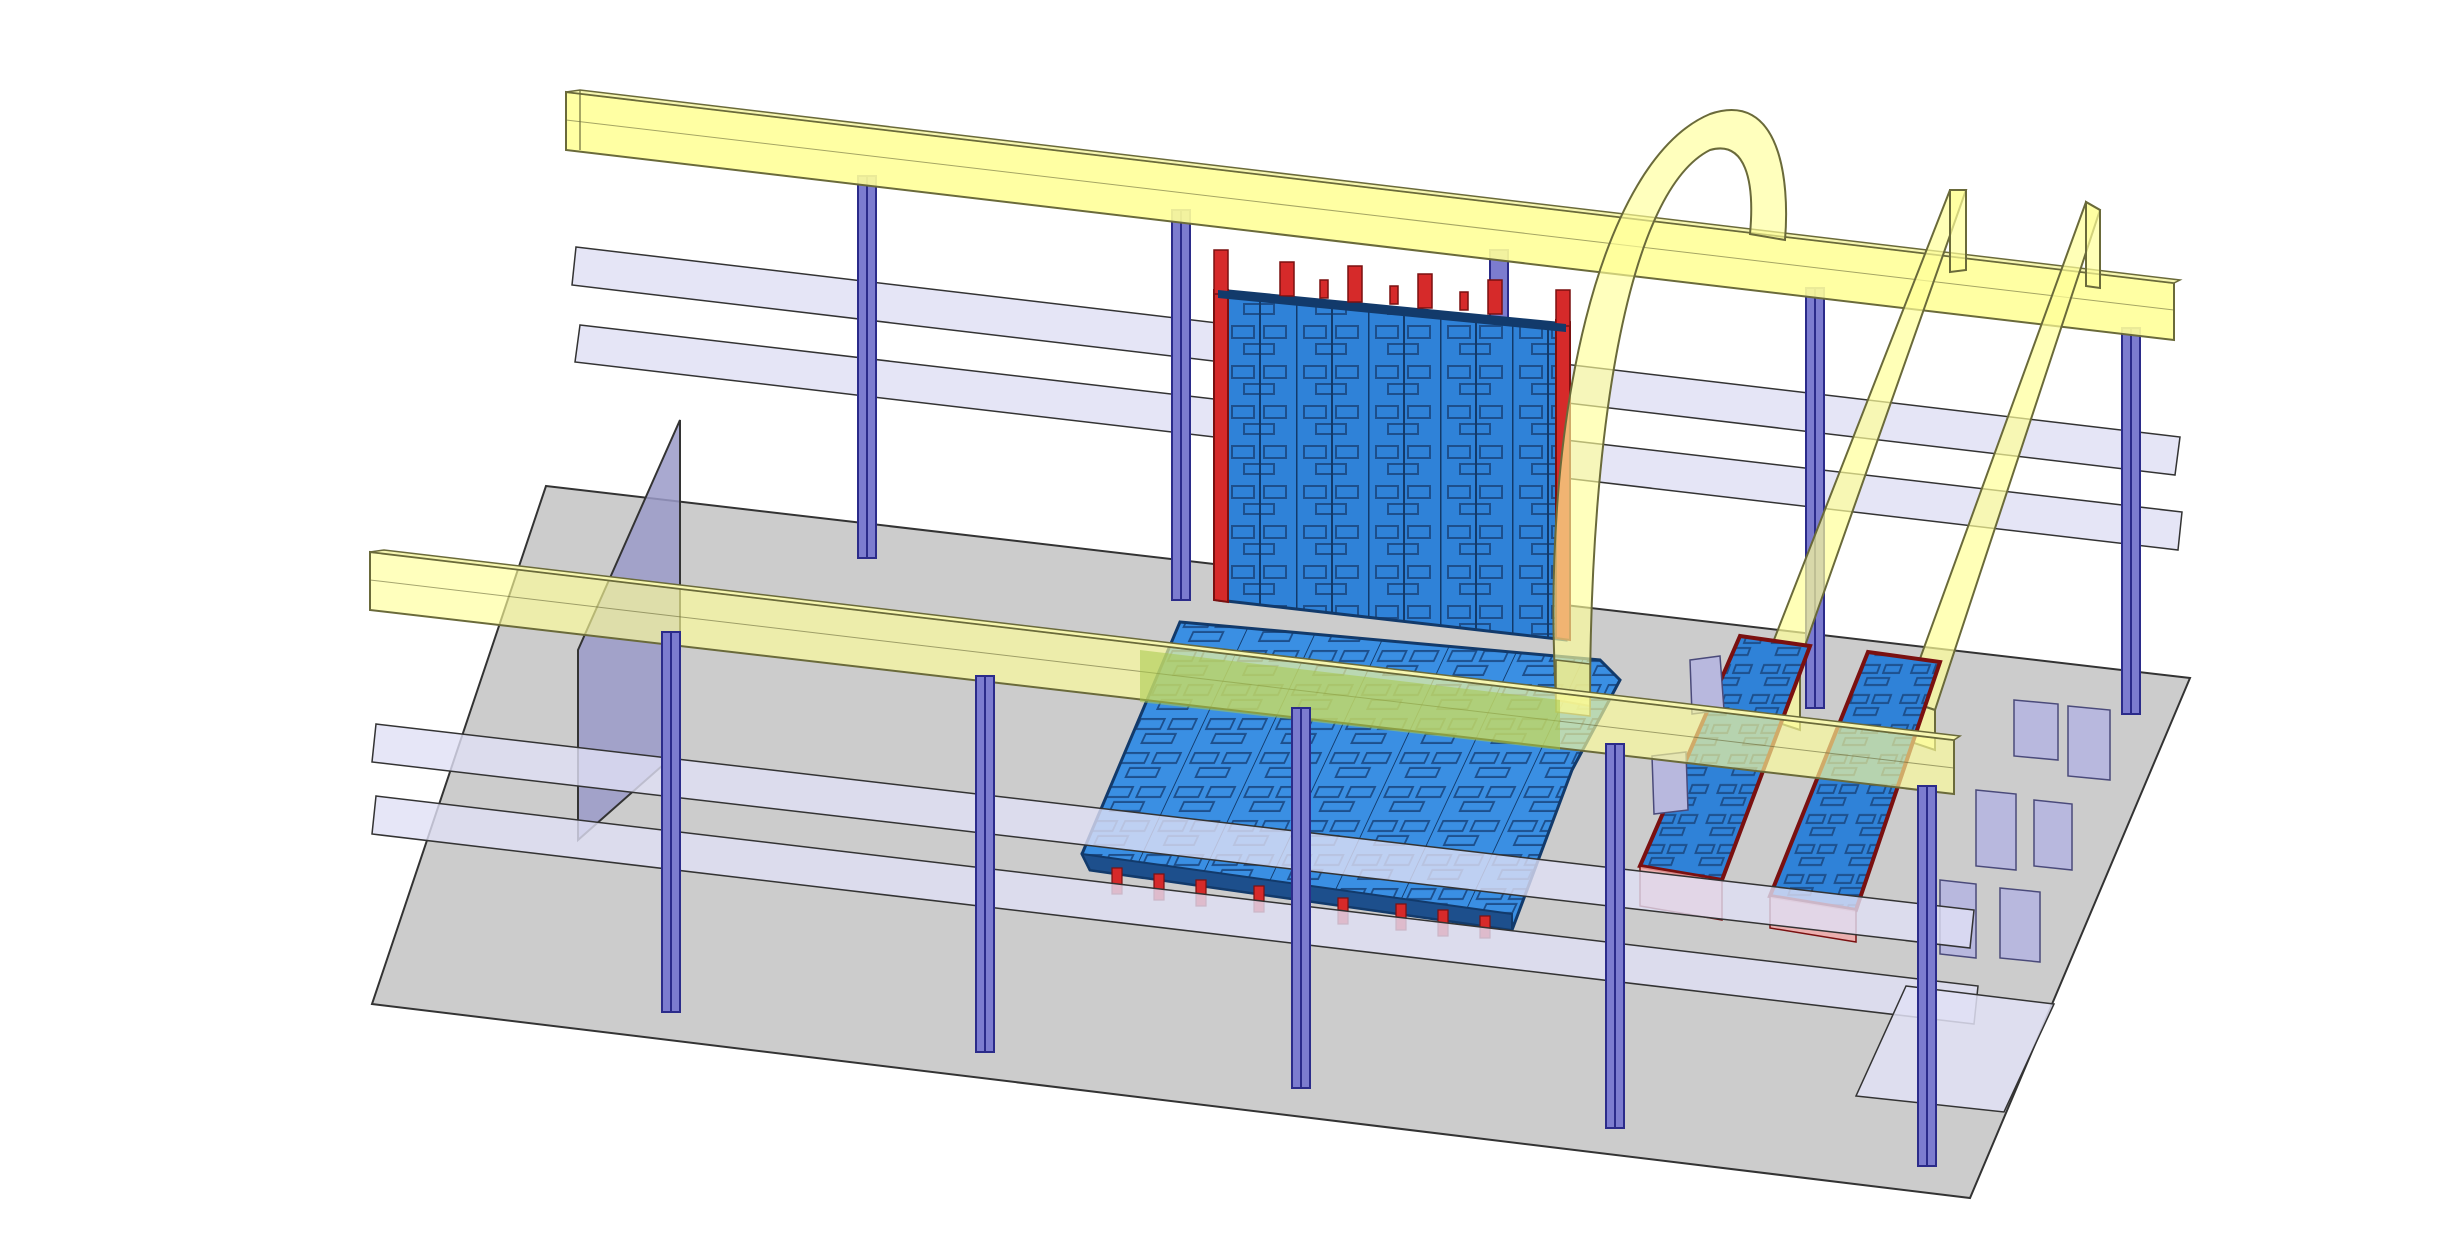  What do you see at coordinates (1166, 672) in the screenshot?
I see `front-gantry-rail` at bounding box center [1166, 672].